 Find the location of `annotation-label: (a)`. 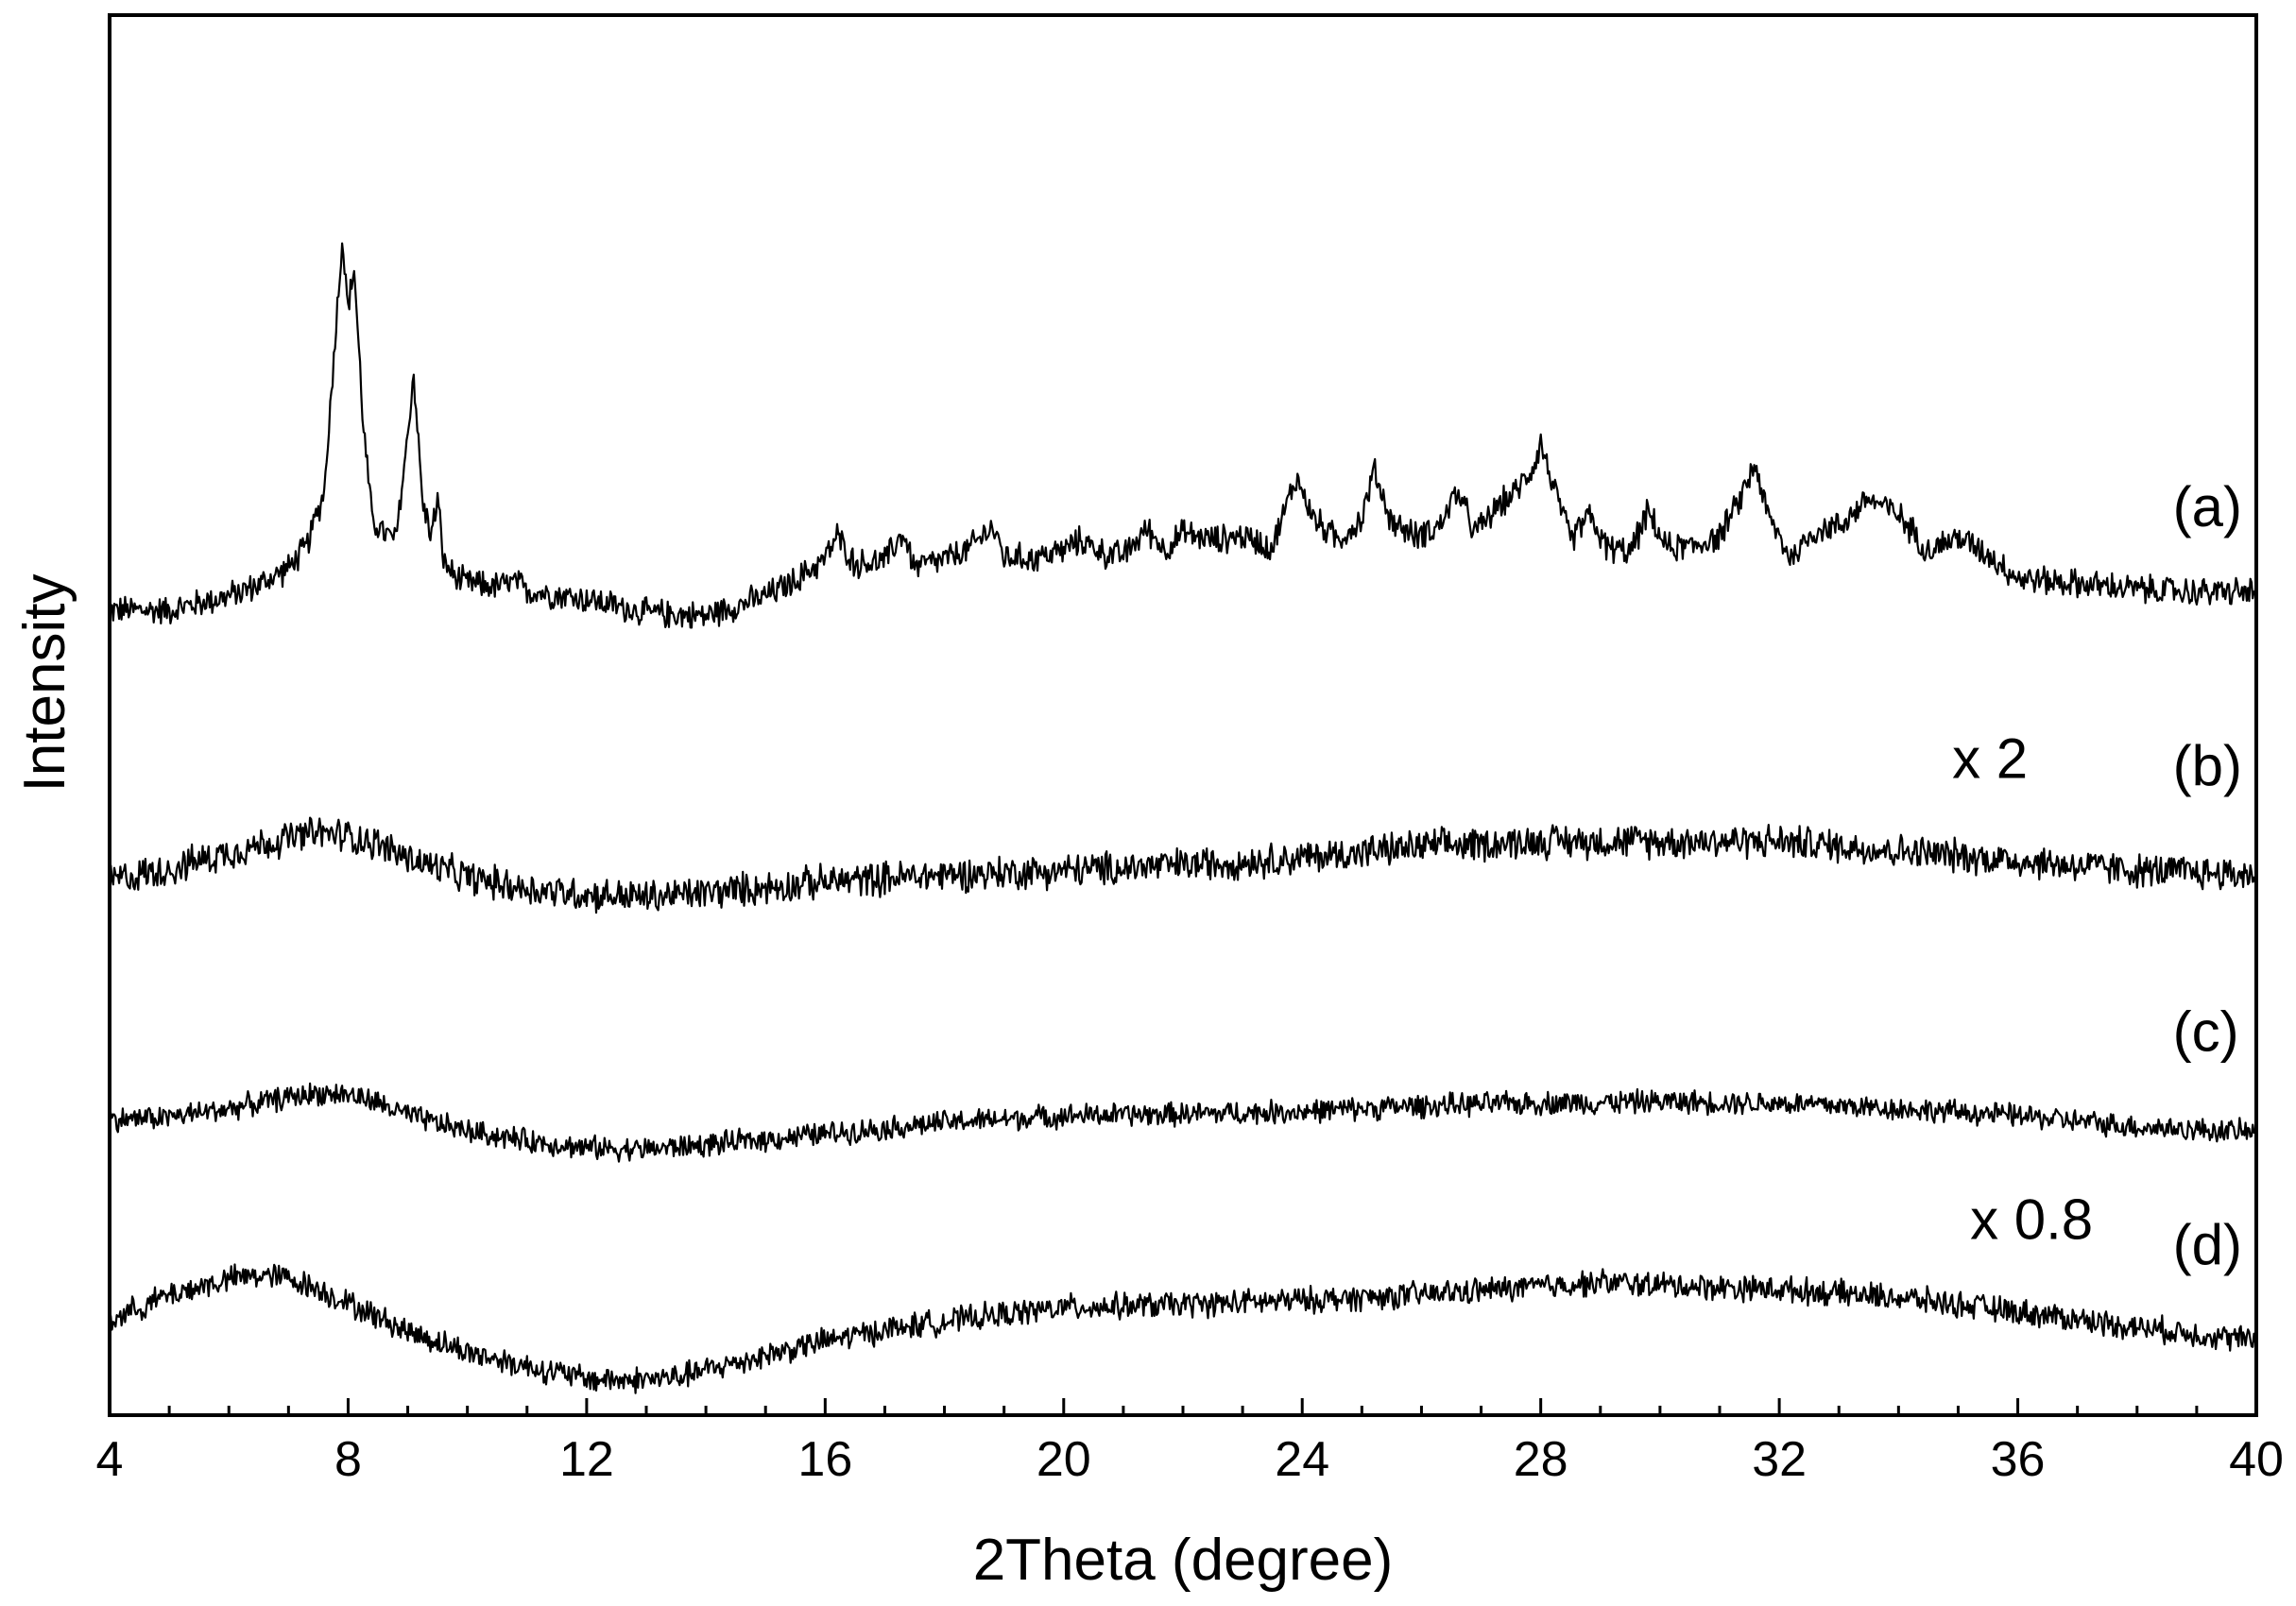

annotation-label: (a) is located at coordinates (2207, 506).